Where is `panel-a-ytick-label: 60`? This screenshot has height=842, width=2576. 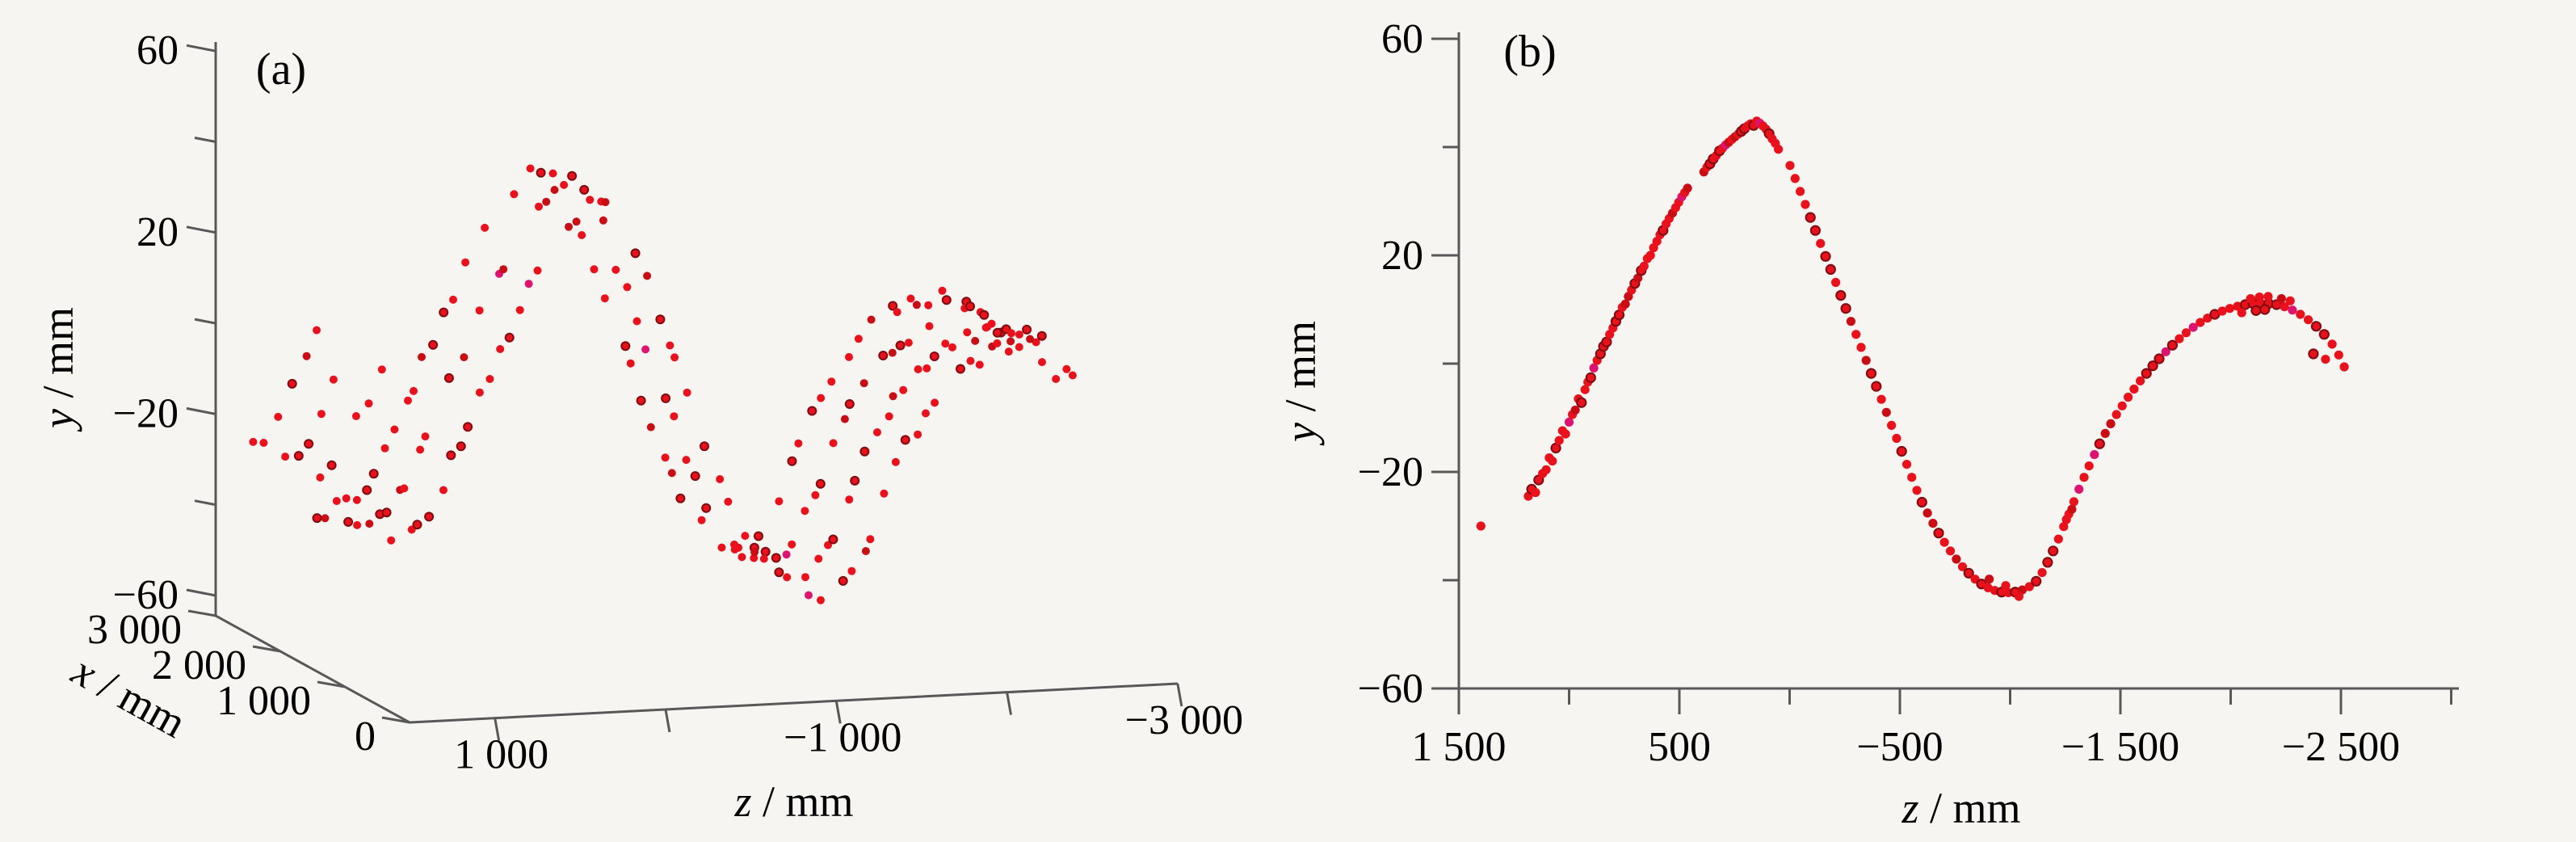 panel-a-ytick-label: 60 is located at coordinates (158, 50).